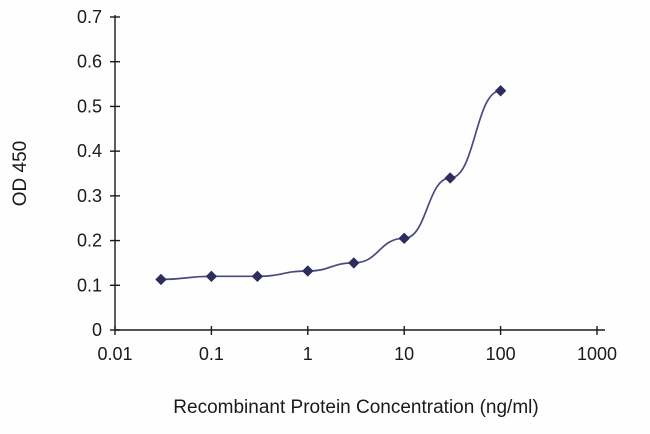  What do you see at coordinates (97, 330) in the screenshot?
I see `y-tick-label: 0` at bounding box center [97, 330].